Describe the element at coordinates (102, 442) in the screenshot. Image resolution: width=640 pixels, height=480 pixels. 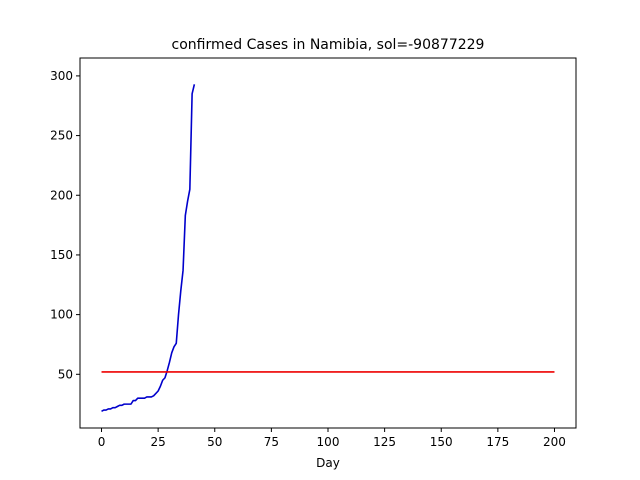
I see `x-tick-label: 0` at that location.